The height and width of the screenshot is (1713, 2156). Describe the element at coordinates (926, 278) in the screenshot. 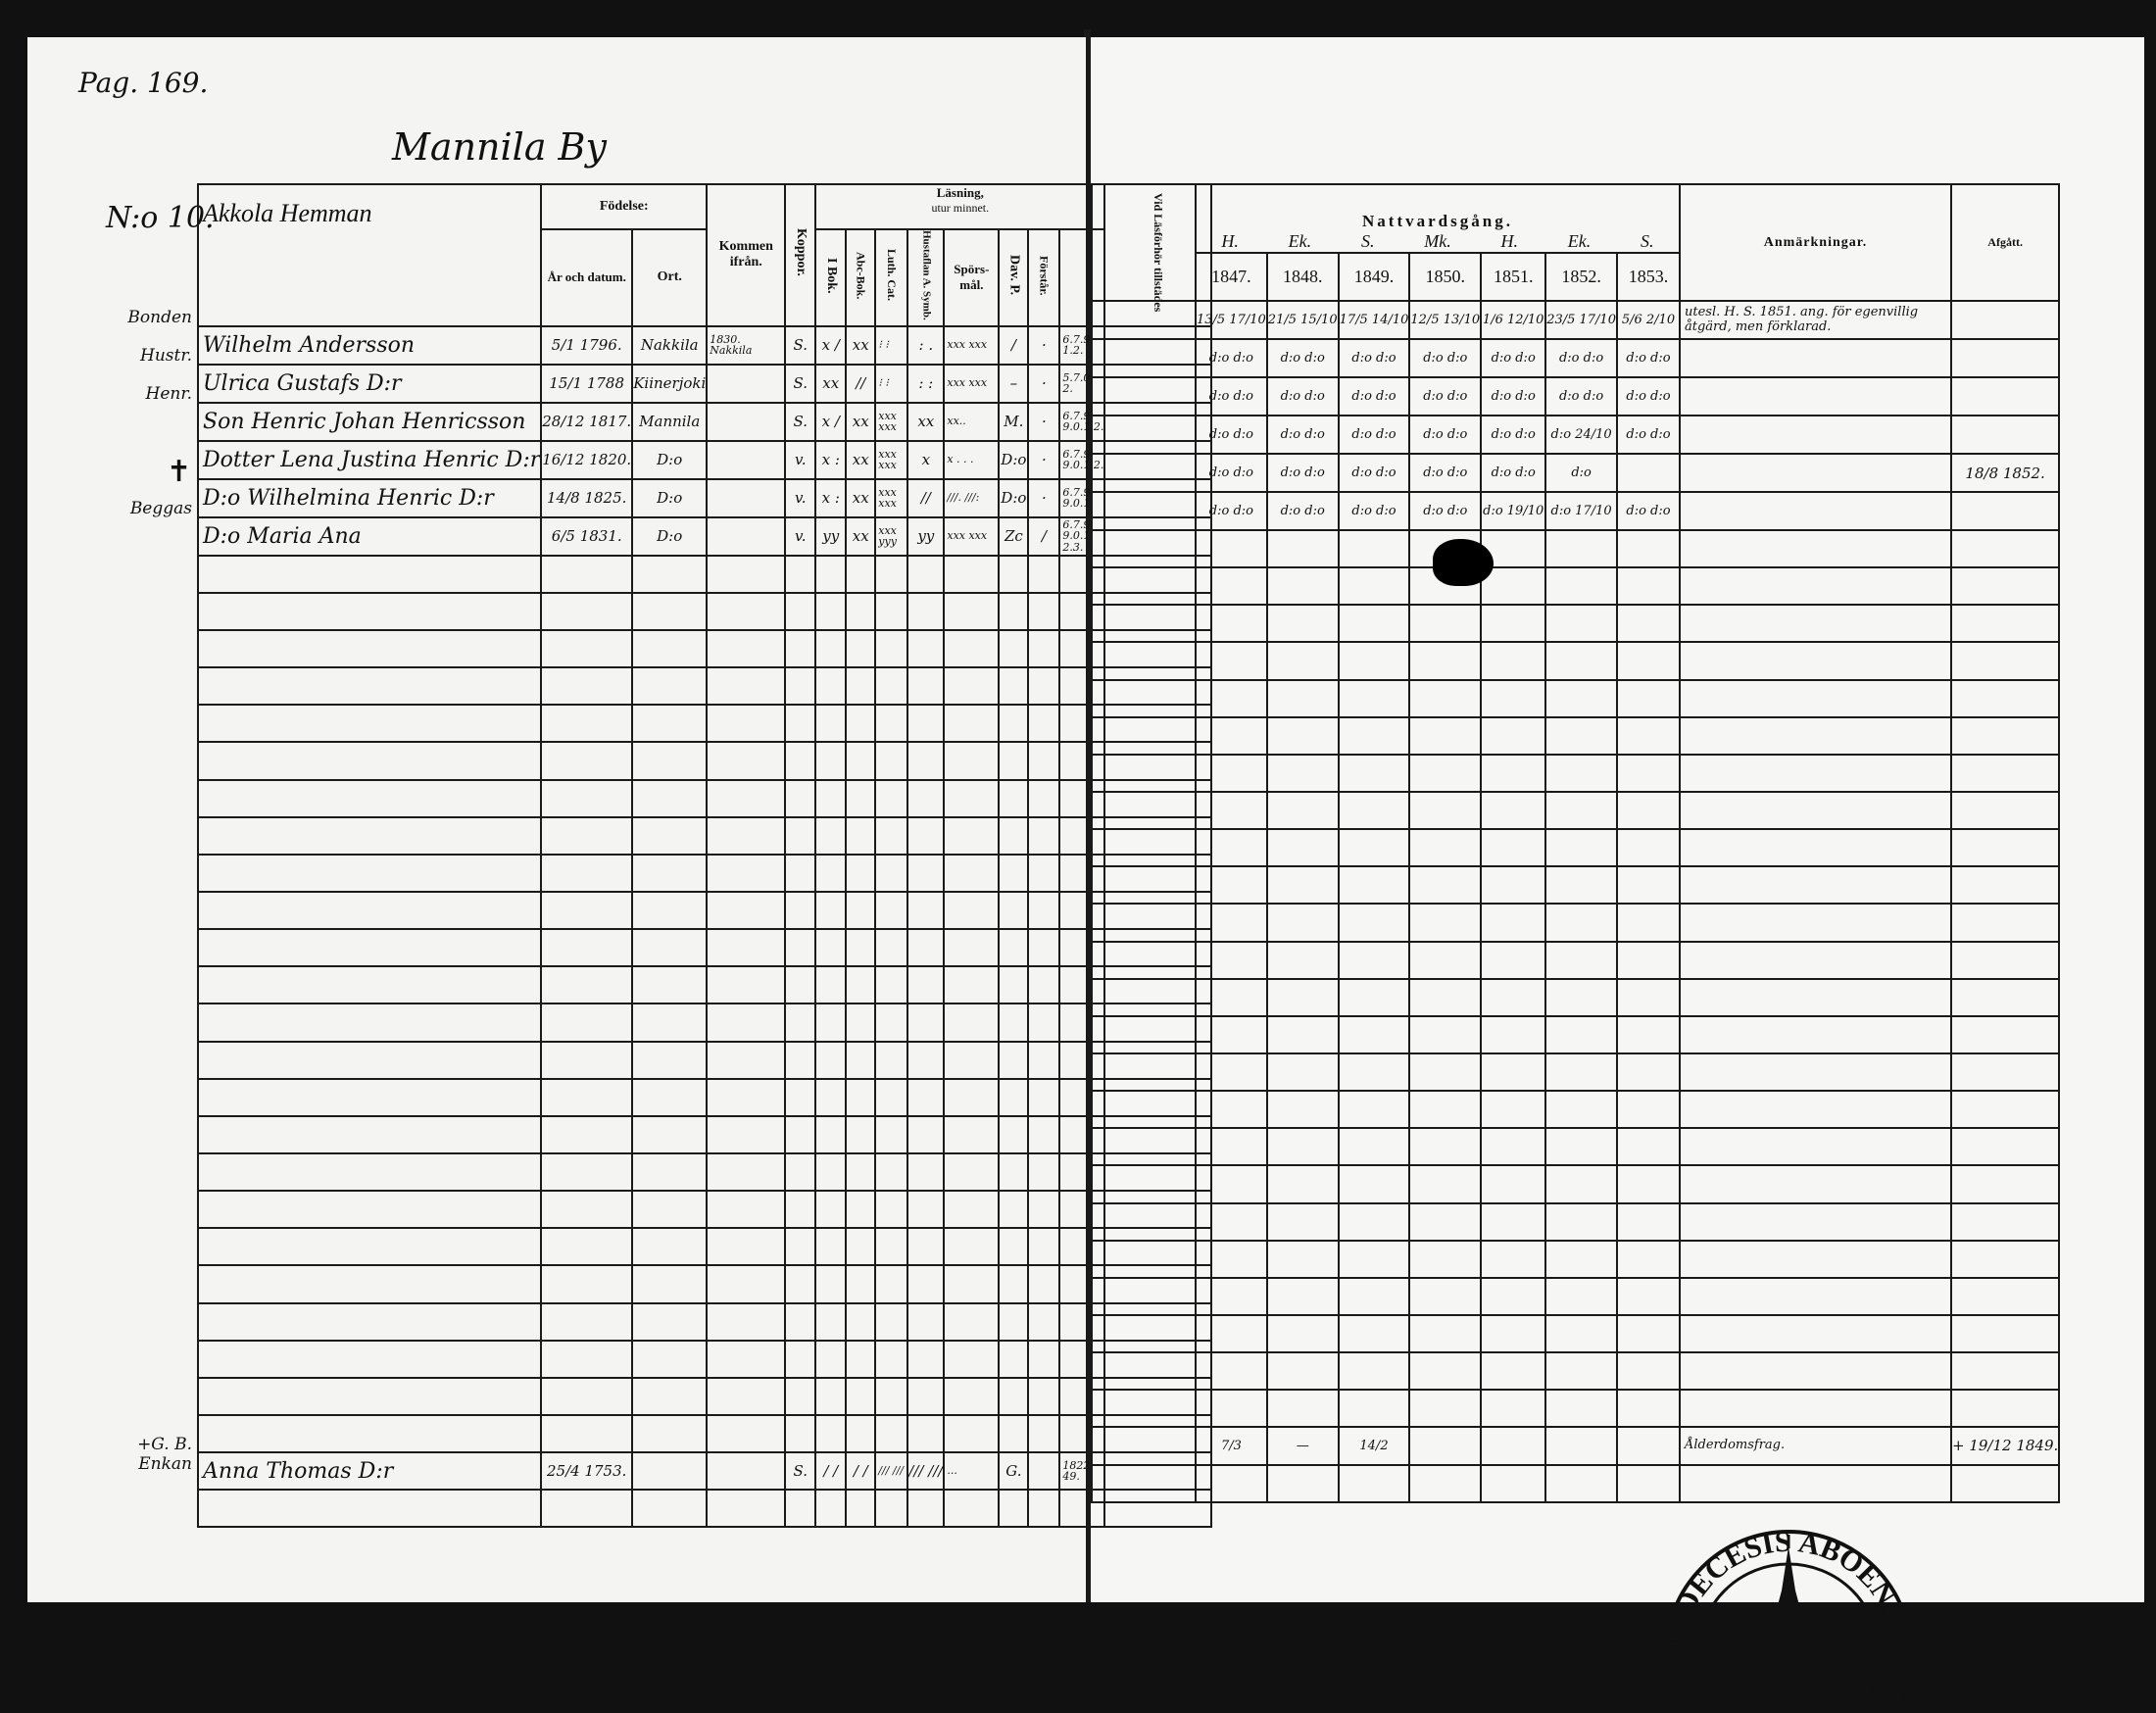

I see `hustaflan-header: Hustaflan A. Symb.` at that location.